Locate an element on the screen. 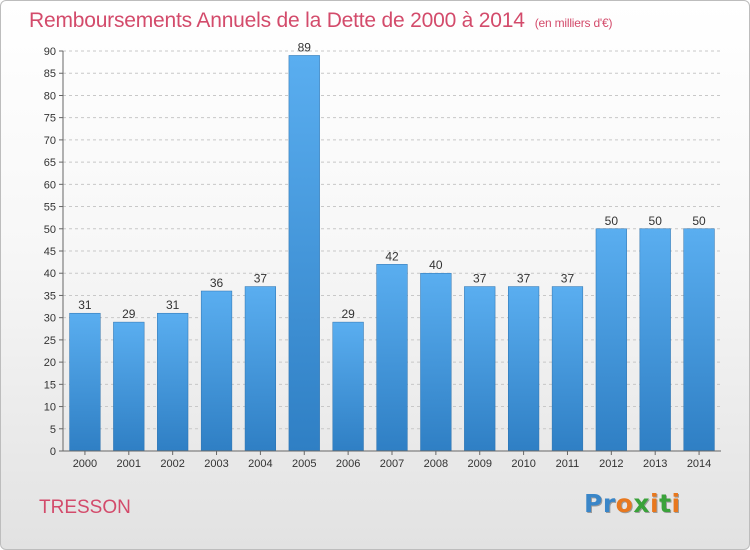 Image resolution: width=750 pixels, height=550 pixels. y-tick-label: 10 is located at coordinates (50, 408).